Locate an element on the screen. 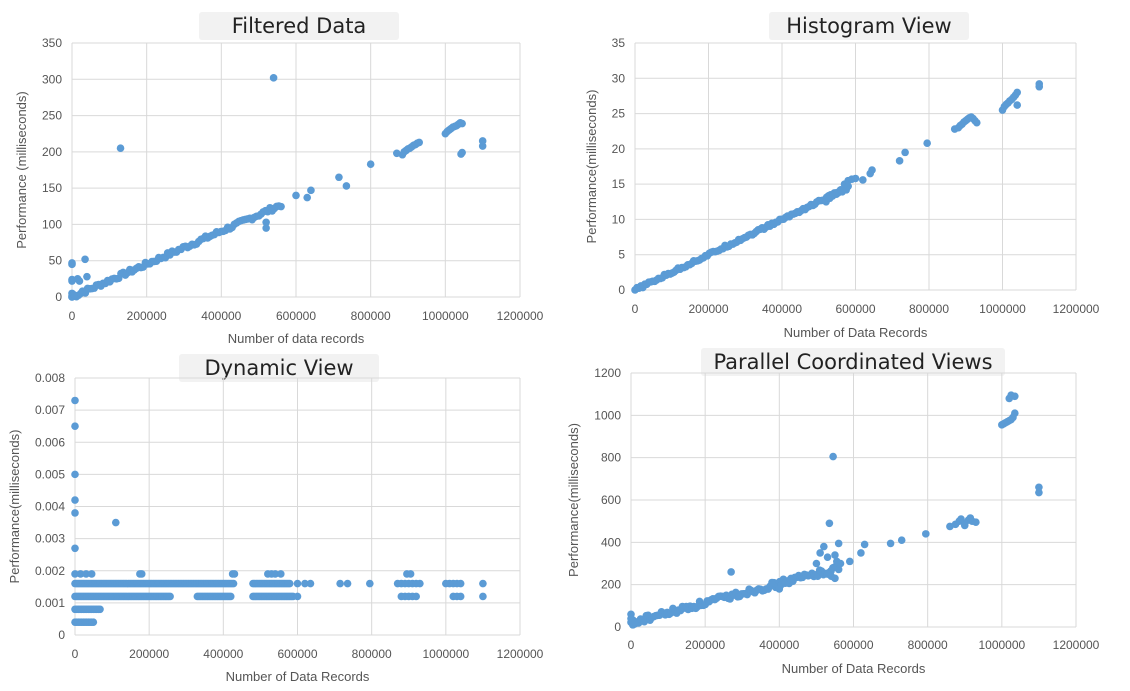 Image resolution: width=1130 pixels, height=691 pixels. y-tick-label: 400 is located at coordinates (611, 542).